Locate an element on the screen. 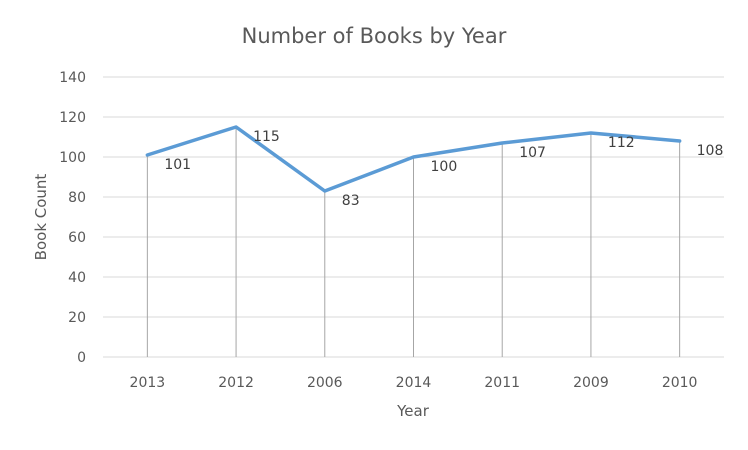 The width and height of the screenshot is (748, 450). x-axis-title: Year is located at coordinates (413, 411).